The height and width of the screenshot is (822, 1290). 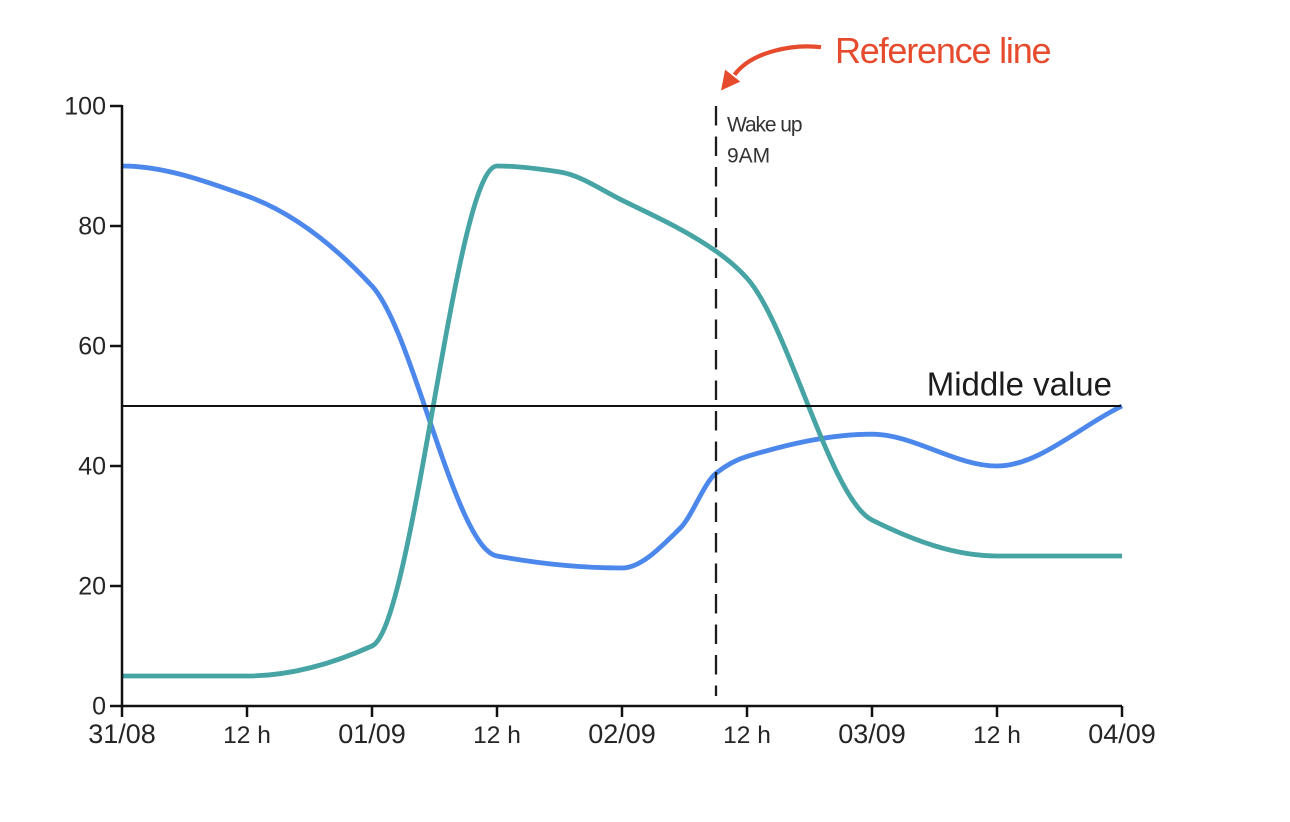 What do you see at coordinates (622, 734) in the screenshot?
I see `svg-text: 02/09` at bounding box center [622, 734].